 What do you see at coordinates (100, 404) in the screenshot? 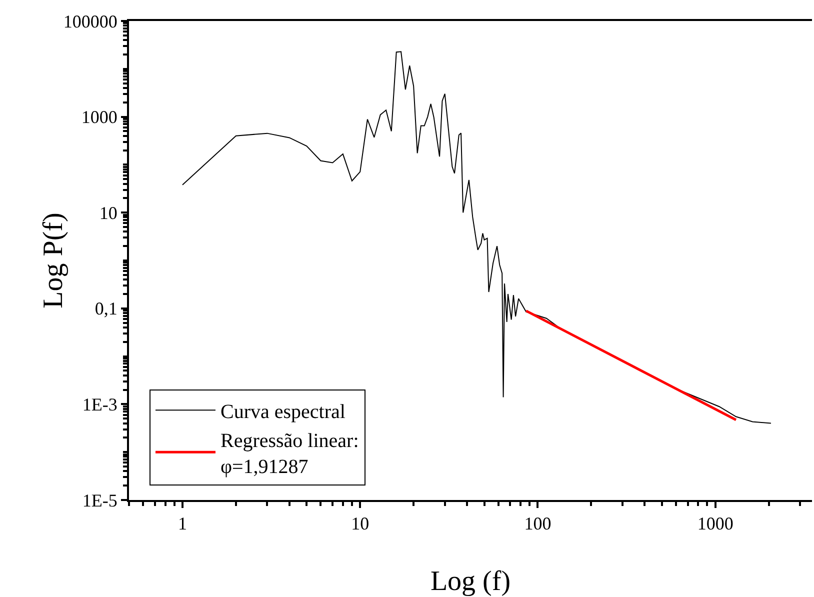
I see `y-tick-label: 1E-3` at bounding box center [100, 404].